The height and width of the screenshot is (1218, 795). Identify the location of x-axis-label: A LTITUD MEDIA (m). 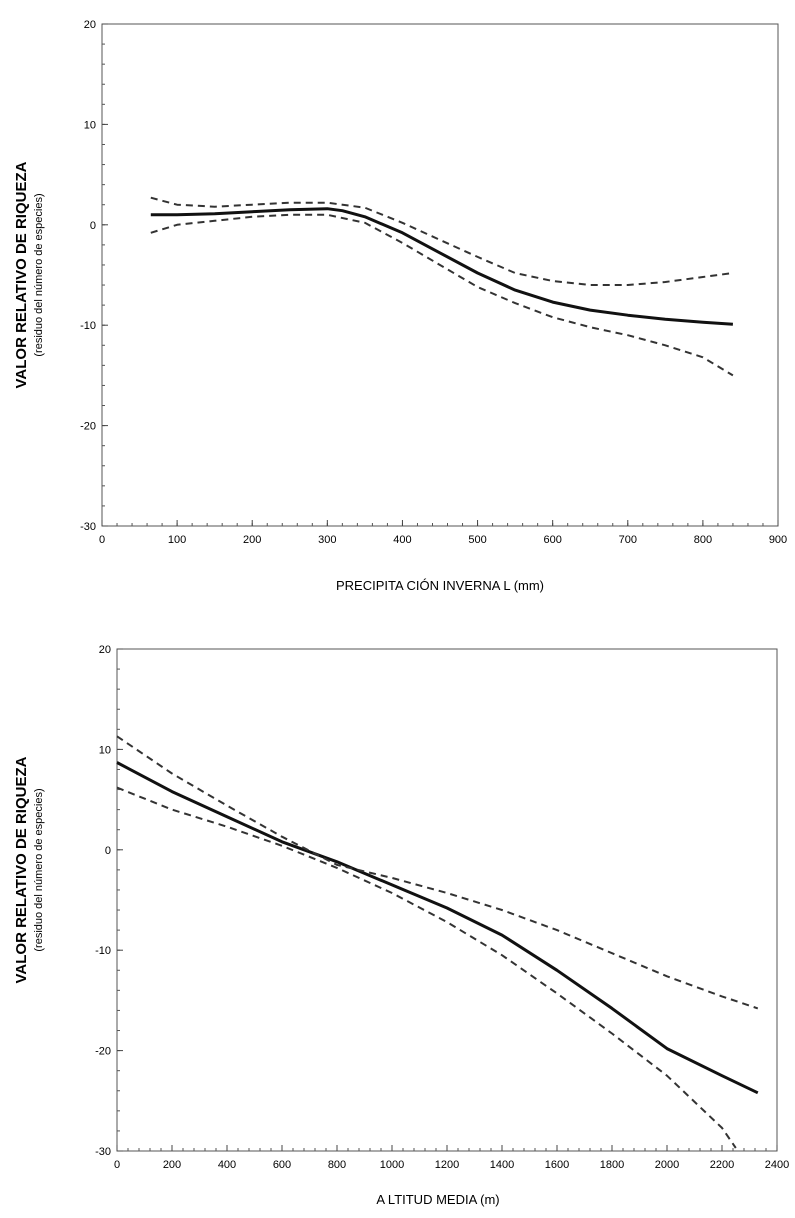
(437, 1199).